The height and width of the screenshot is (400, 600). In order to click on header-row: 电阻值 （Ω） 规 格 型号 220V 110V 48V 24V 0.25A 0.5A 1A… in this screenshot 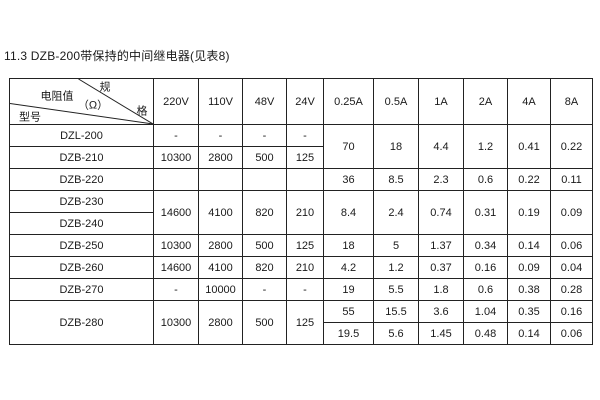, I will do `click(301, 101)`.